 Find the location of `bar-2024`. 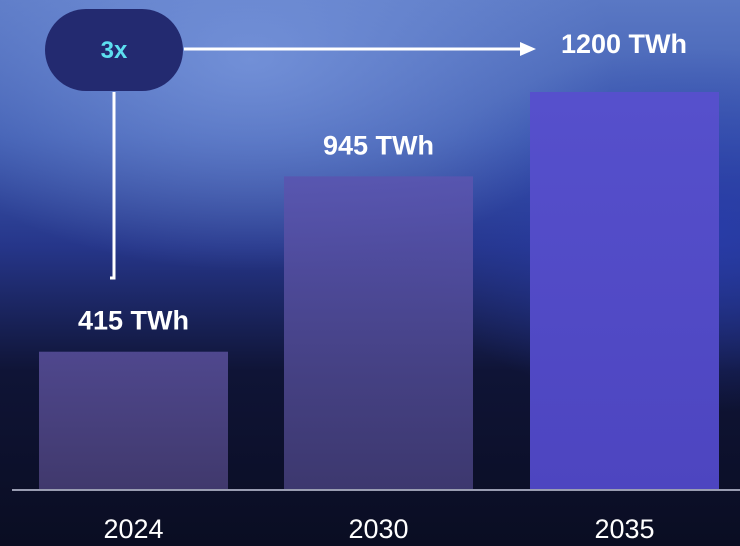

bar-2024 is located at coordinates (133, 420).